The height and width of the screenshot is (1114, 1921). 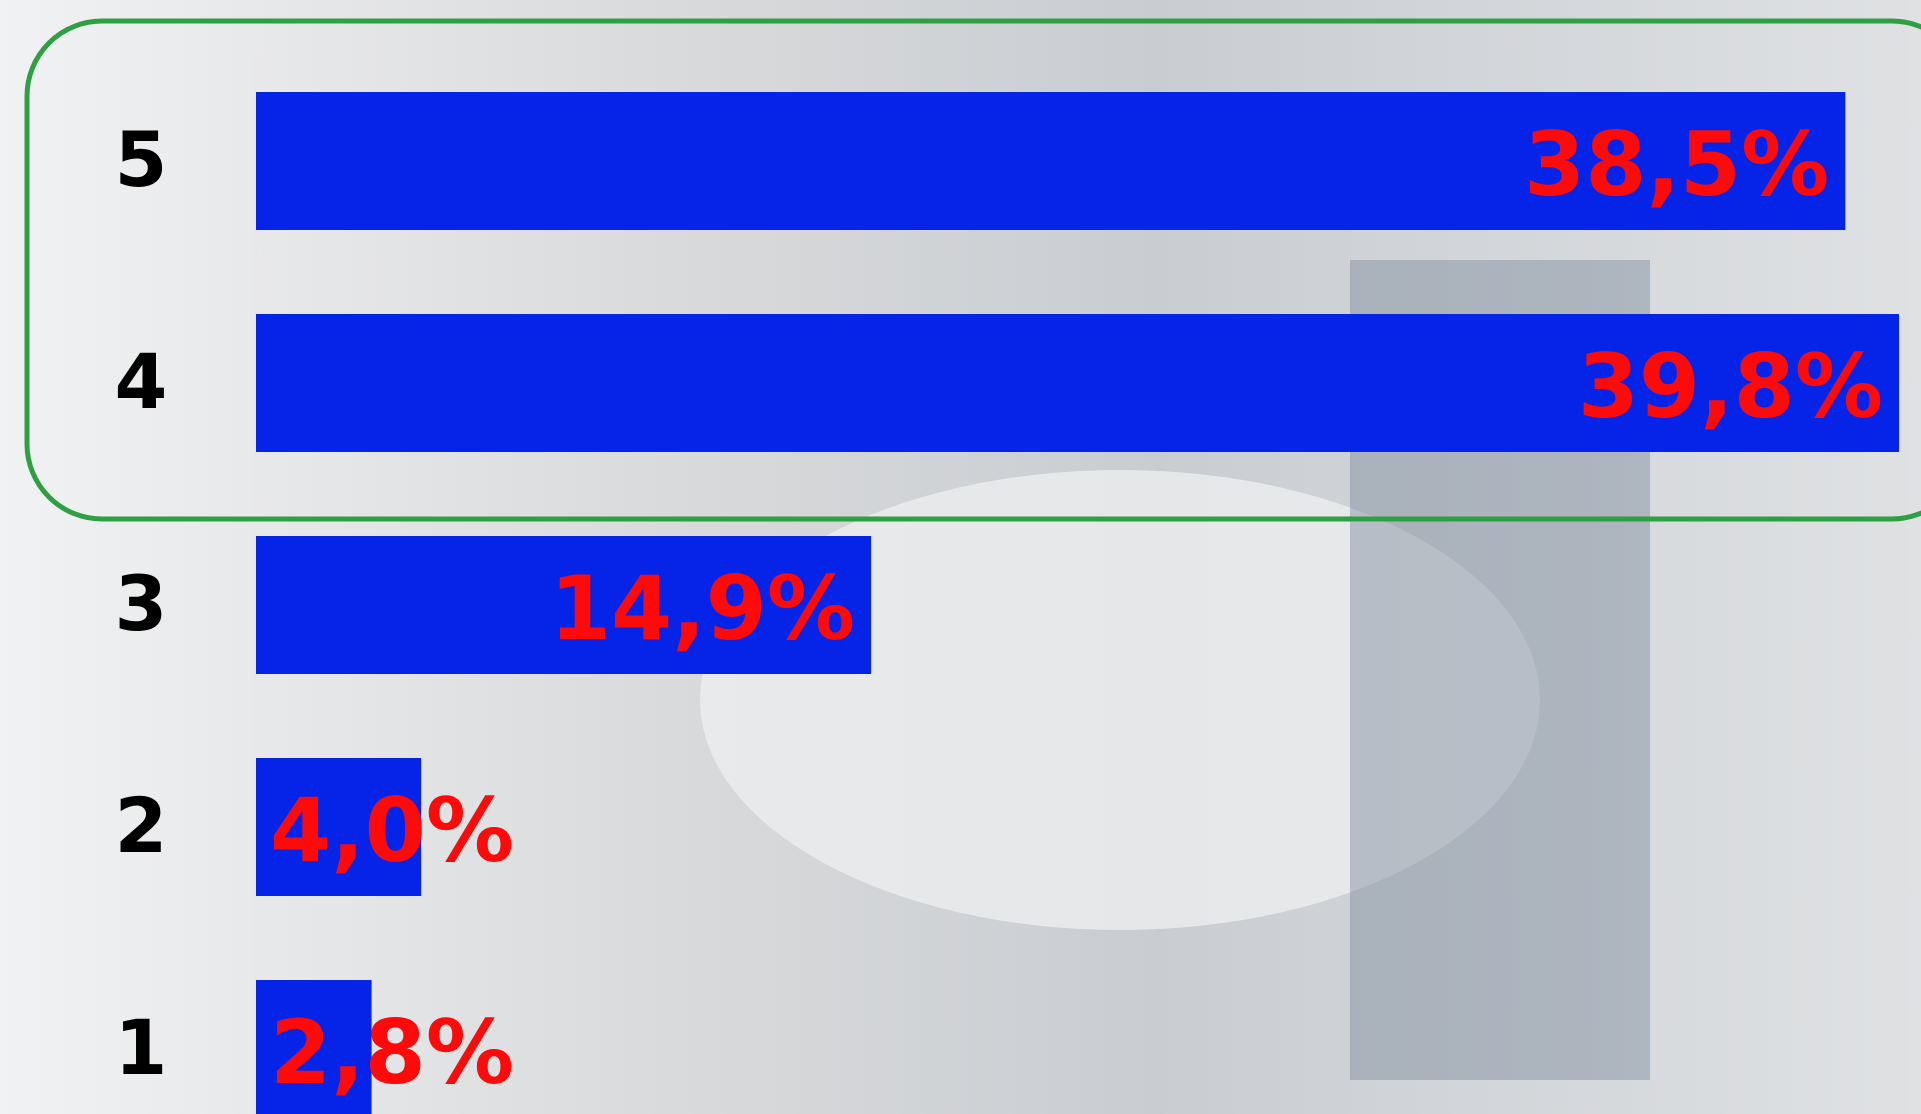 What do you see at coordinates (141, 1047) in the screenshot?
I see `category-label: 1` at bounding box center [141, 1047].